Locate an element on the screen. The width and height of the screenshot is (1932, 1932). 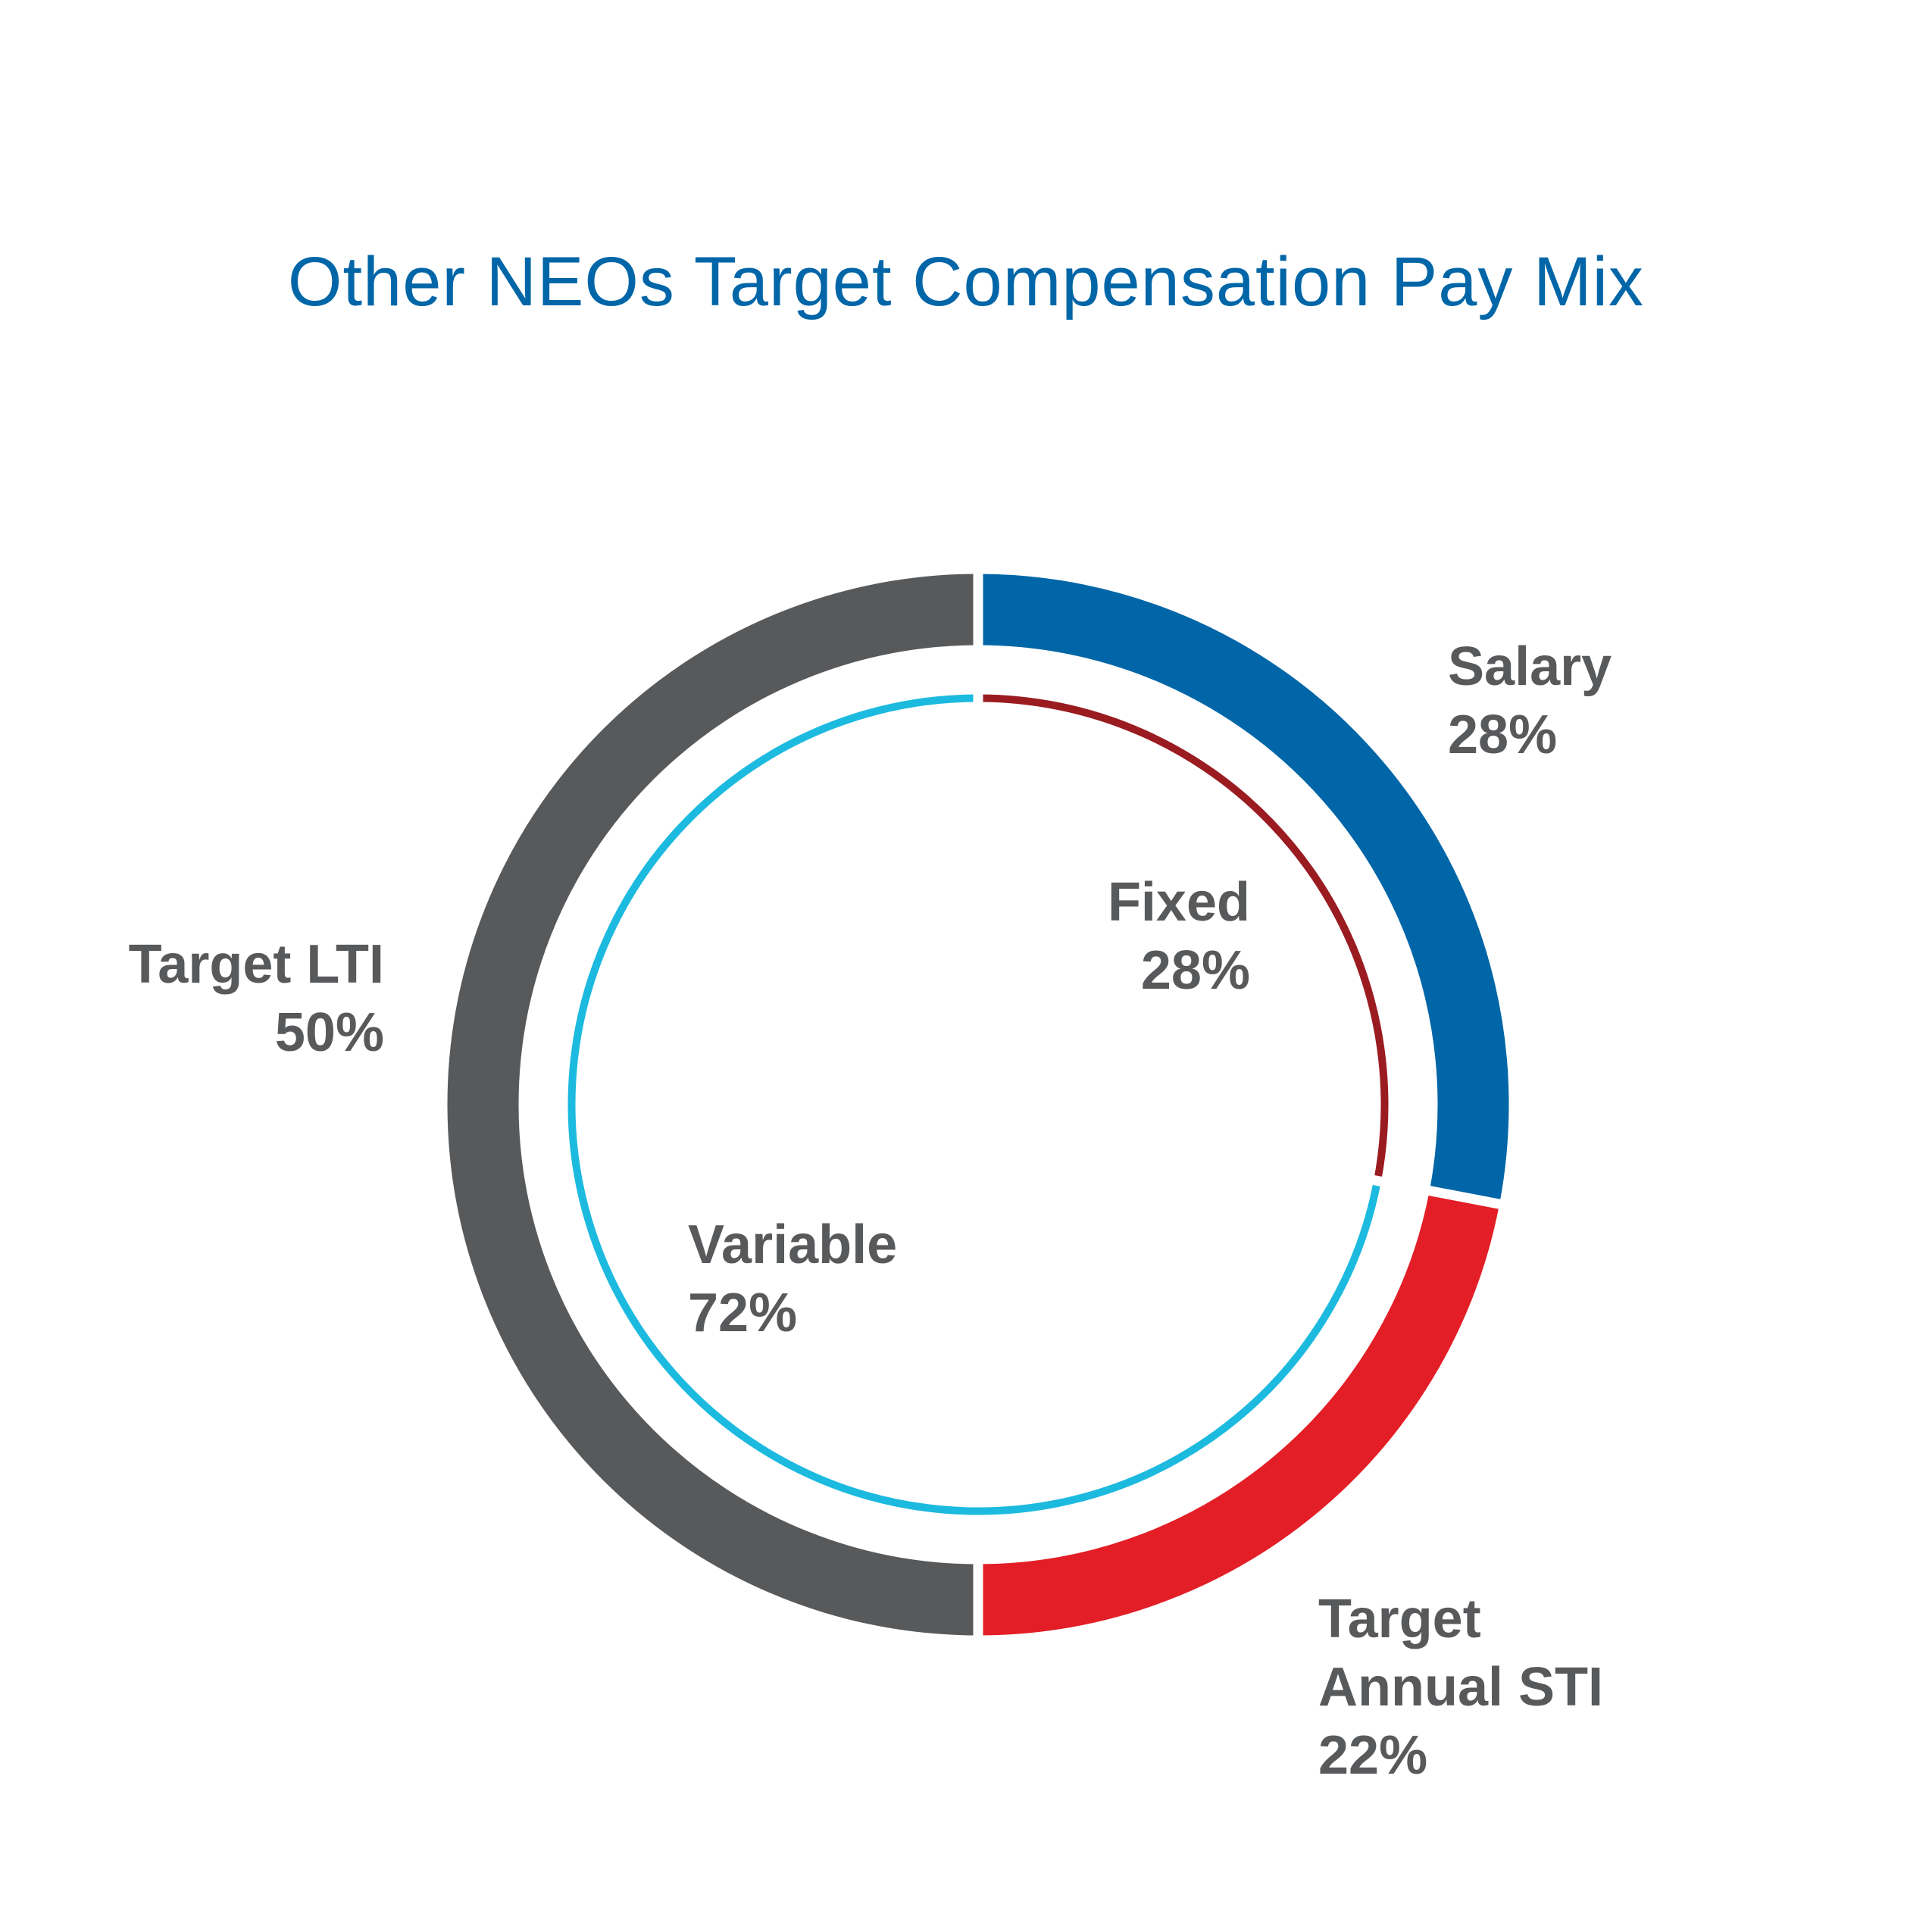
value-label: 22% is located at coordinates (1373, 1756).